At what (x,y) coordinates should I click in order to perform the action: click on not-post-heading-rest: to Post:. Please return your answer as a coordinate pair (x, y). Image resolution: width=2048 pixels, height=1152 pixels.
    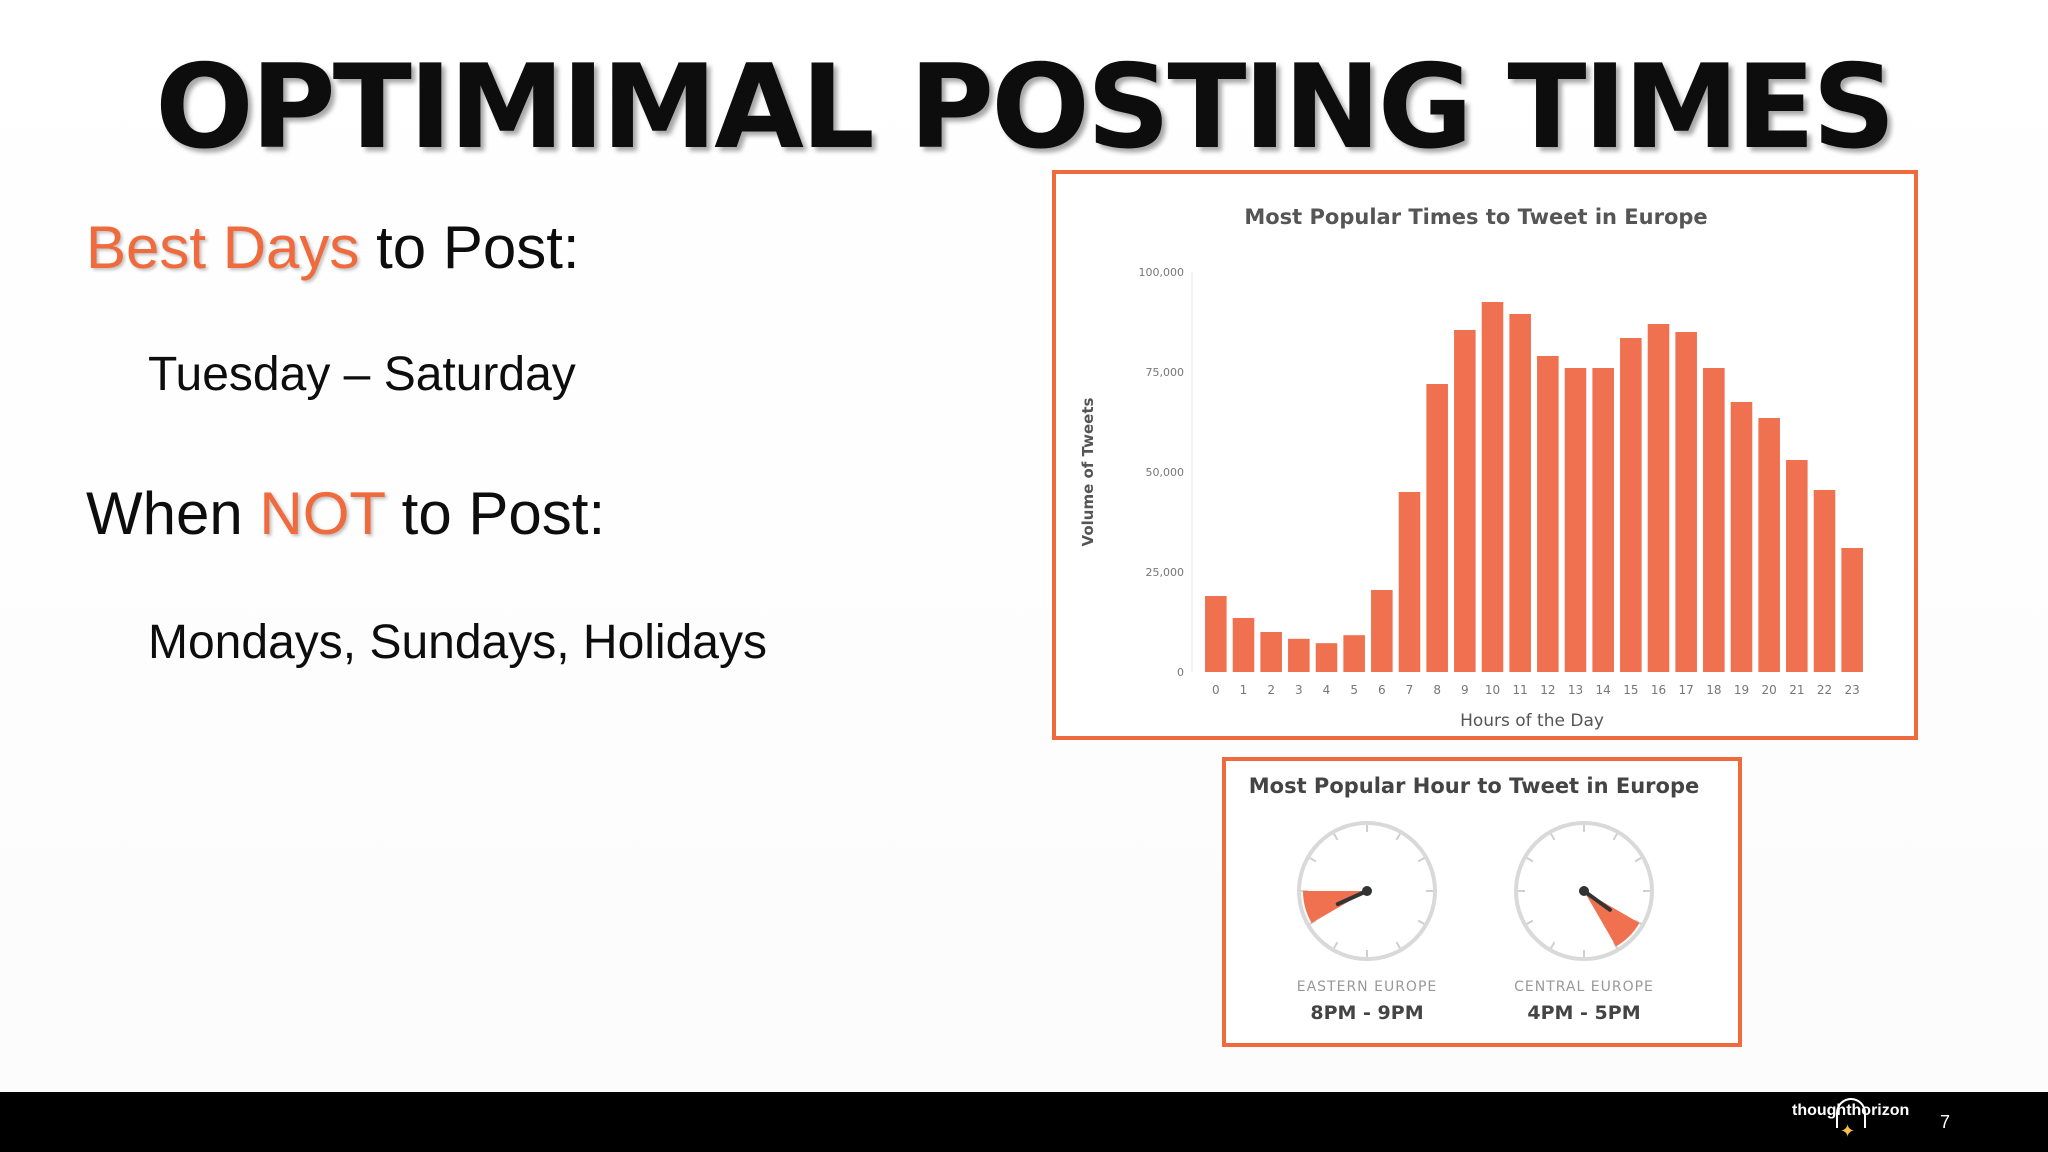
    Looking at the image, I should click on (495, 513).